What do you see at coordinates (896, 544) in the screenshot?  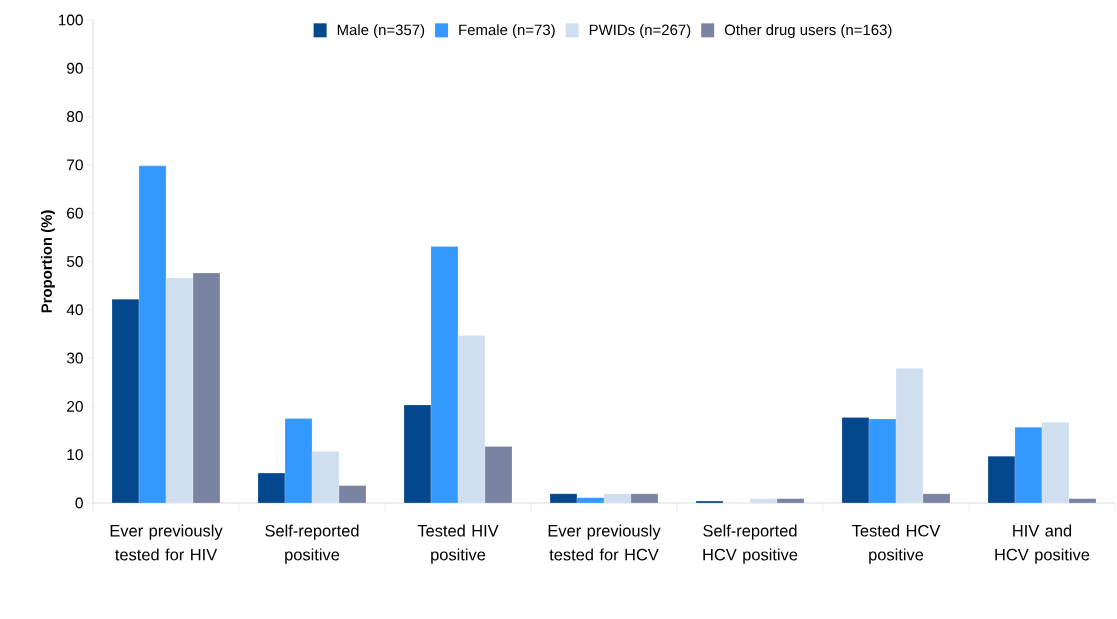 I see `x-tick-label: Tested HCV positive` at bounding box center [896, 544].